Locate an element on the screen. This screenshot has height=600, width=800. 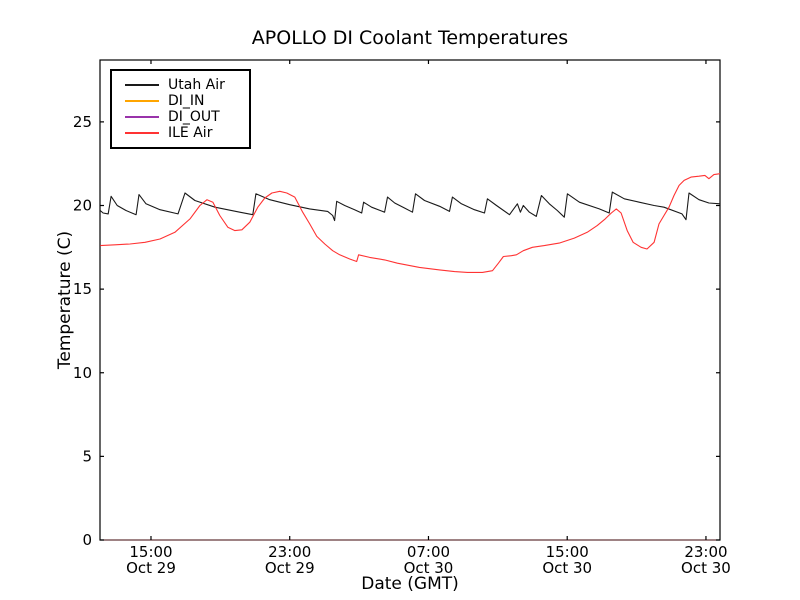
legend-label: DI_OUT is located at coordinates (194, 117).